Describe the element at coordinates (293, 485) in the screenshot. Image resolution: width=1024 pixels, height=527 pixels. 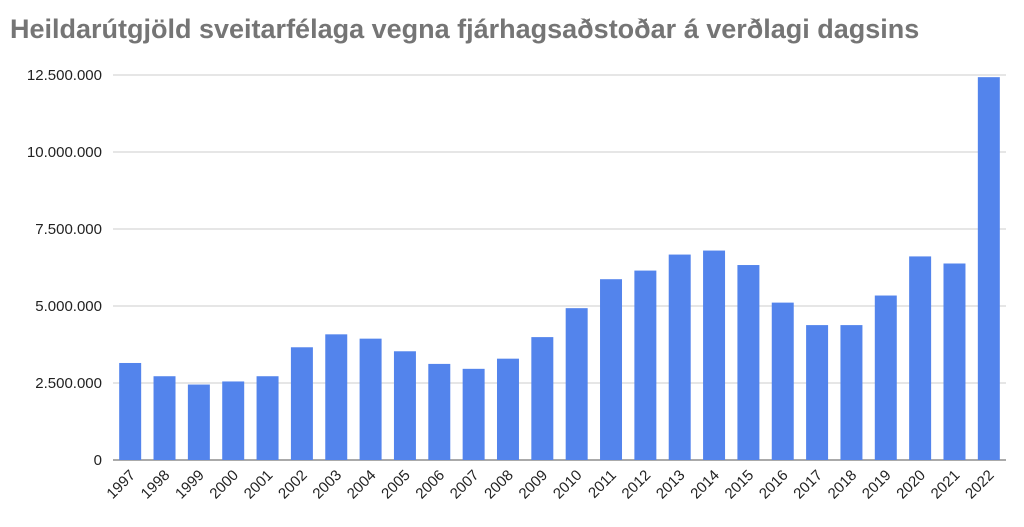
I see `x-tick-label: 2002` at that location.